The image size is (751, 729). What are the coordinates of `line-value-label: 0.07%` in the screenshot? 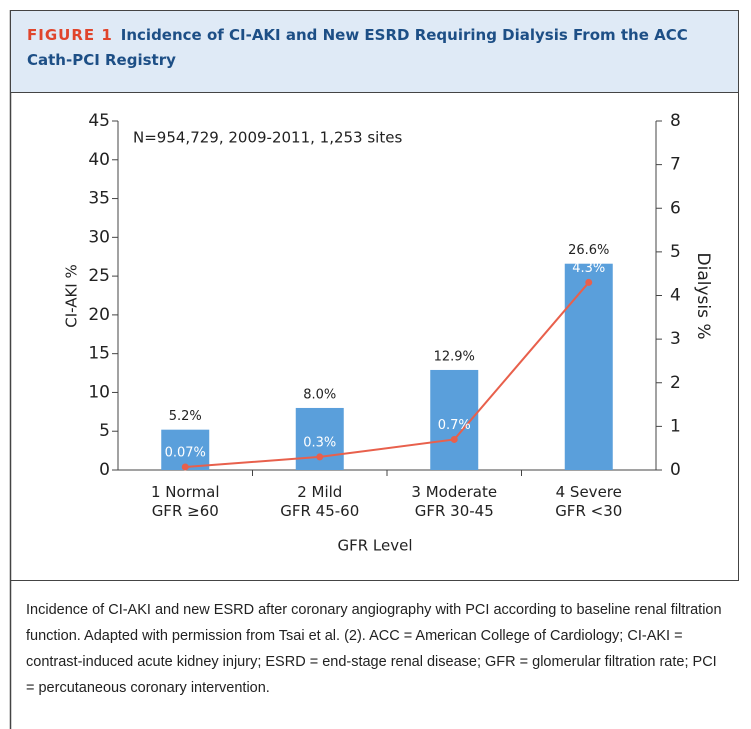 It's located at (185, 452).